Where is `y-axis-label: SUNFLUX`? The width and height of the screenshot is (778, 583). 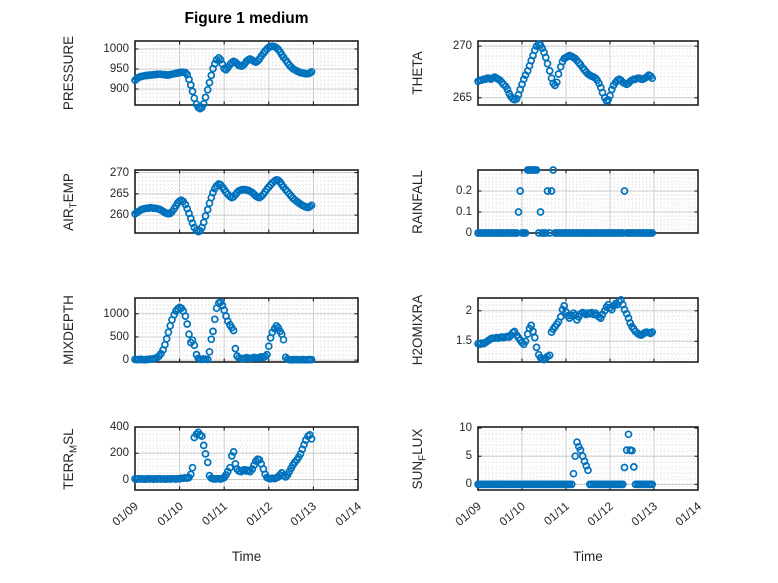 y-axis-label: SUNFLUX is located at coordinates (418, 459).